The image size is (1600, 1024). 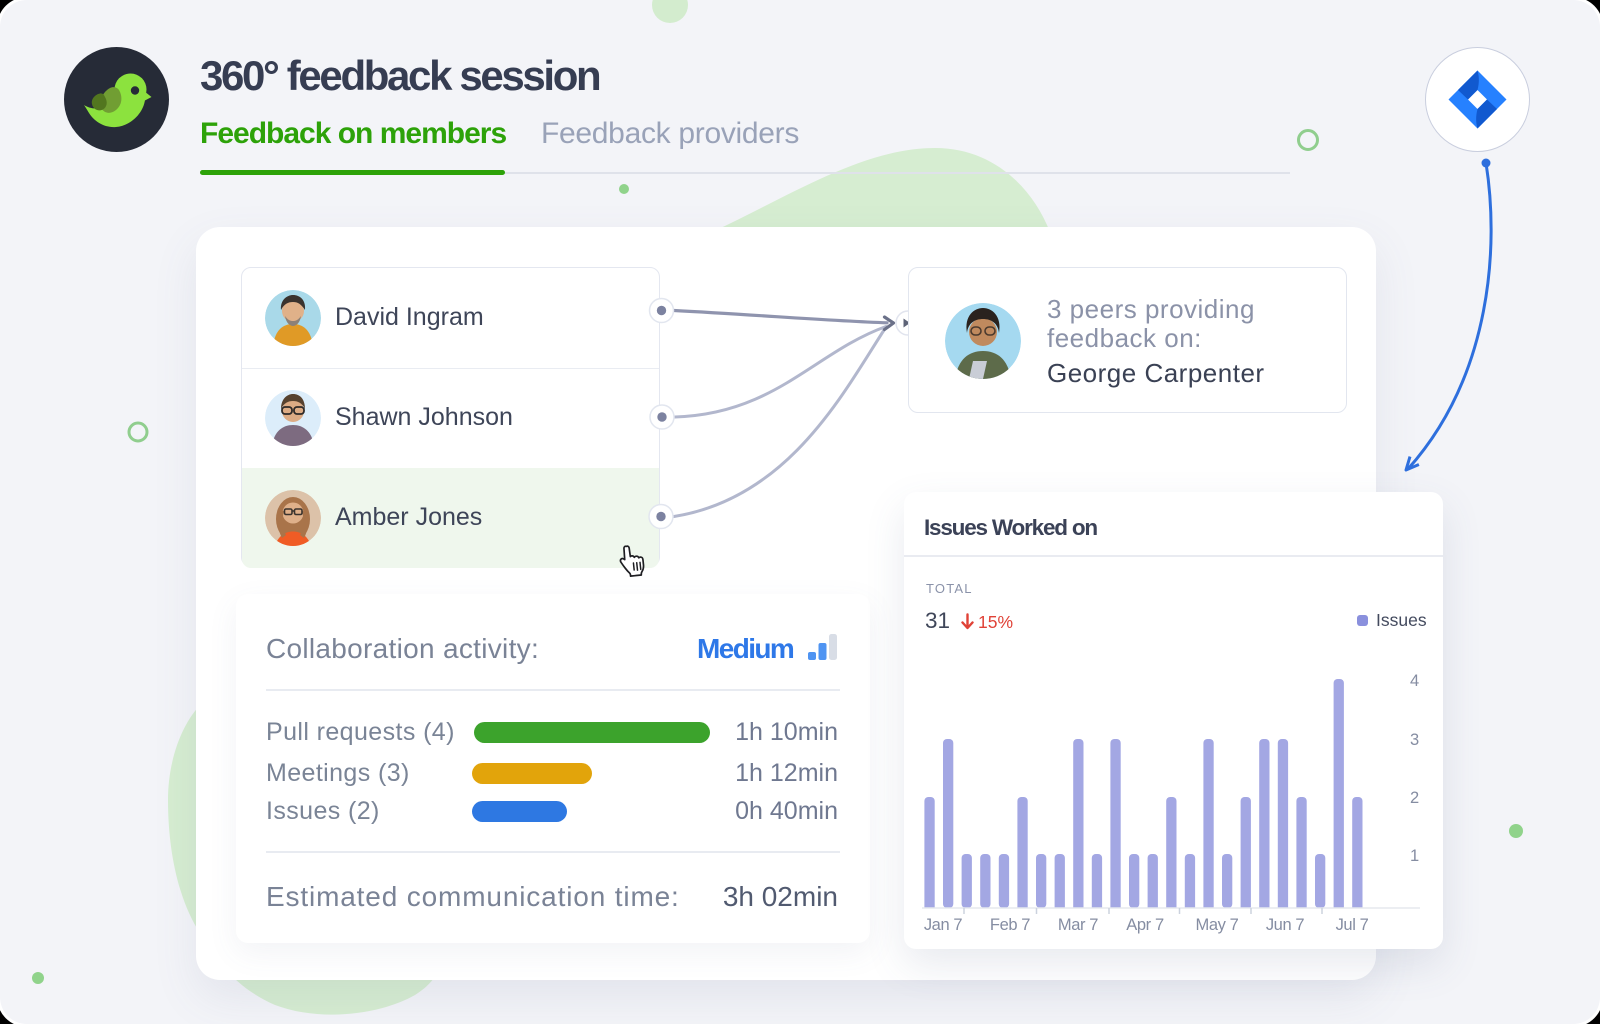 What do you see at coordinates (1414, 798) in the screenshot?
I see `svg-text: 2` at bounding box center [1414, 798].